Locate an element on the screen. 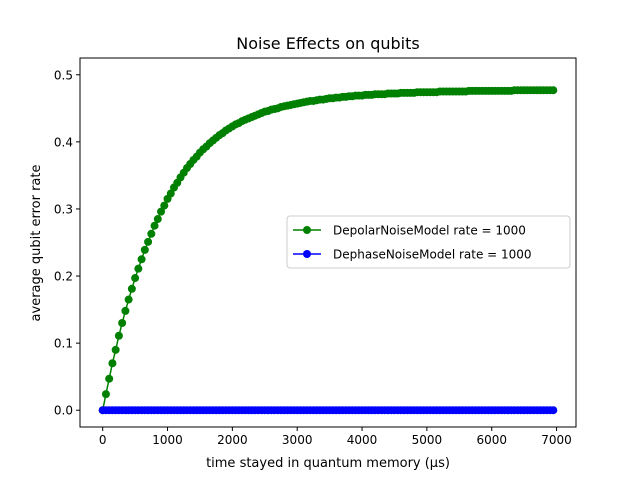 The image size is (640, 480). x-tick-label: 4000 is located at coordinates (362, 440).